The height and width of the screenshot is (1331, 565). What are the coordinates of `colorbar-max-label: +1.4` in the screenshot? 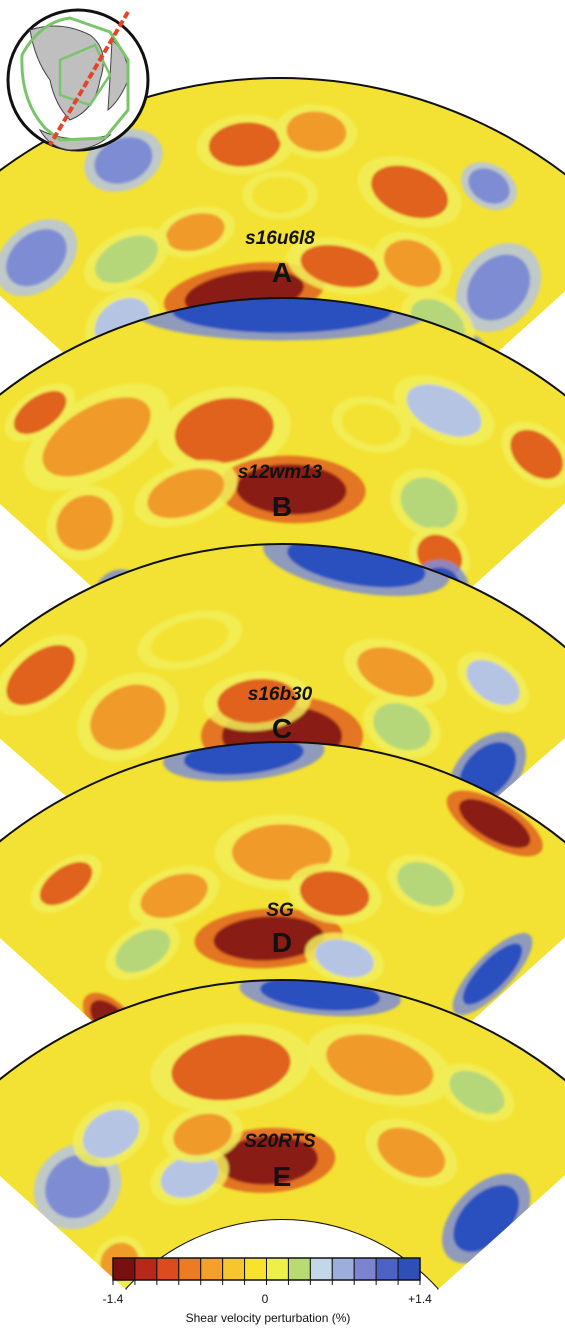 It's located at (420, 1299).